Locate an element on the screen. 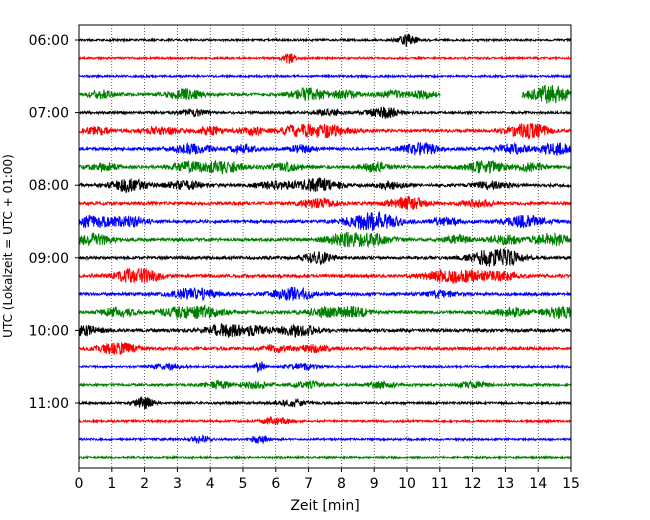  x-tick-label: 7 is located at coordinates (308, 484).